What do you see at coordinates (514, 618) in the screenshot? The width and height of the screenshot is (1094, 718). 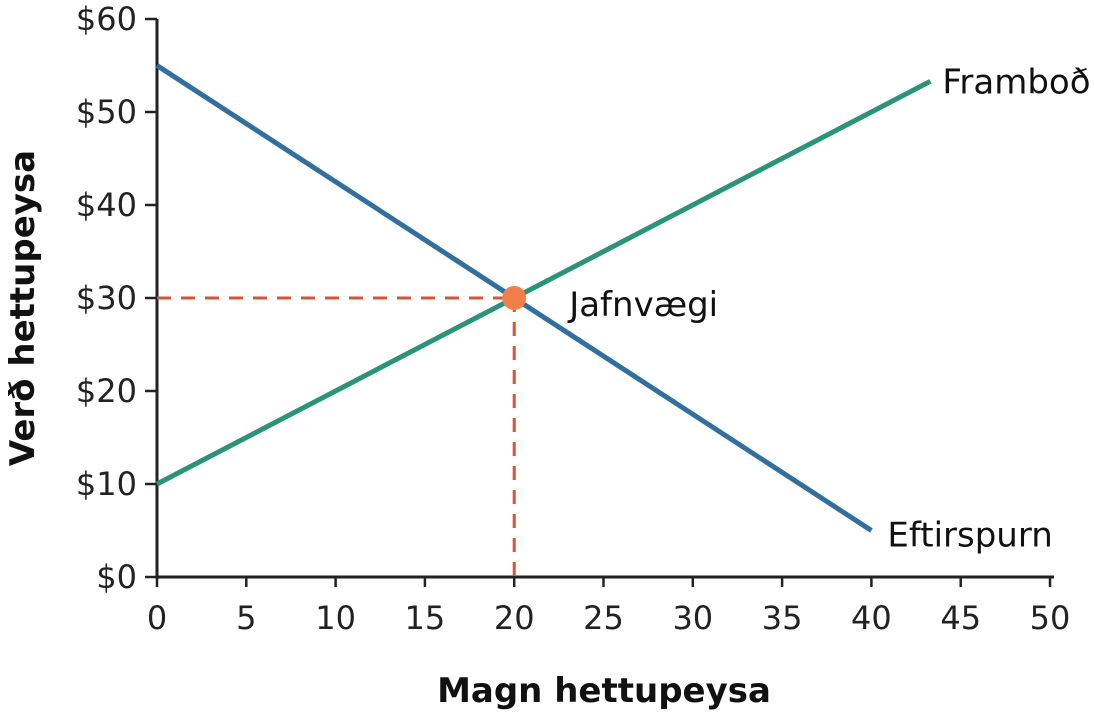 I see `x-tick-label: 20` at bounding box center [514, 618].